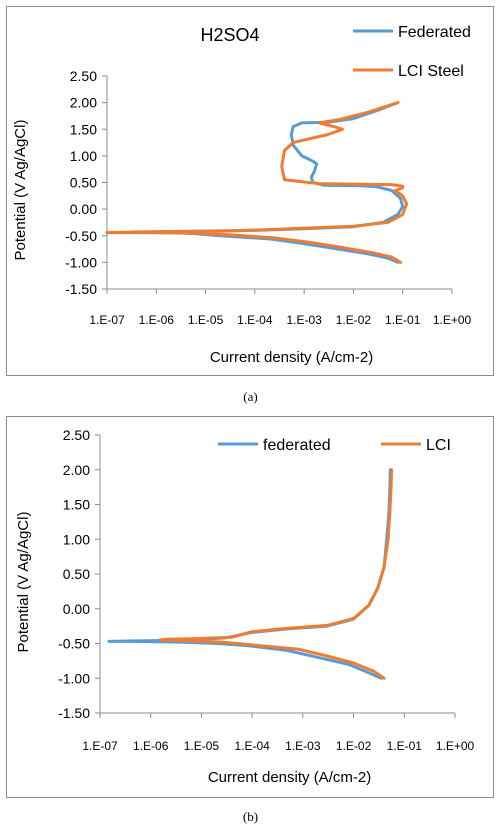 This screenshot has height=831, width=501. I want to click on legend-label: LCI Steel, so click(431, 71).